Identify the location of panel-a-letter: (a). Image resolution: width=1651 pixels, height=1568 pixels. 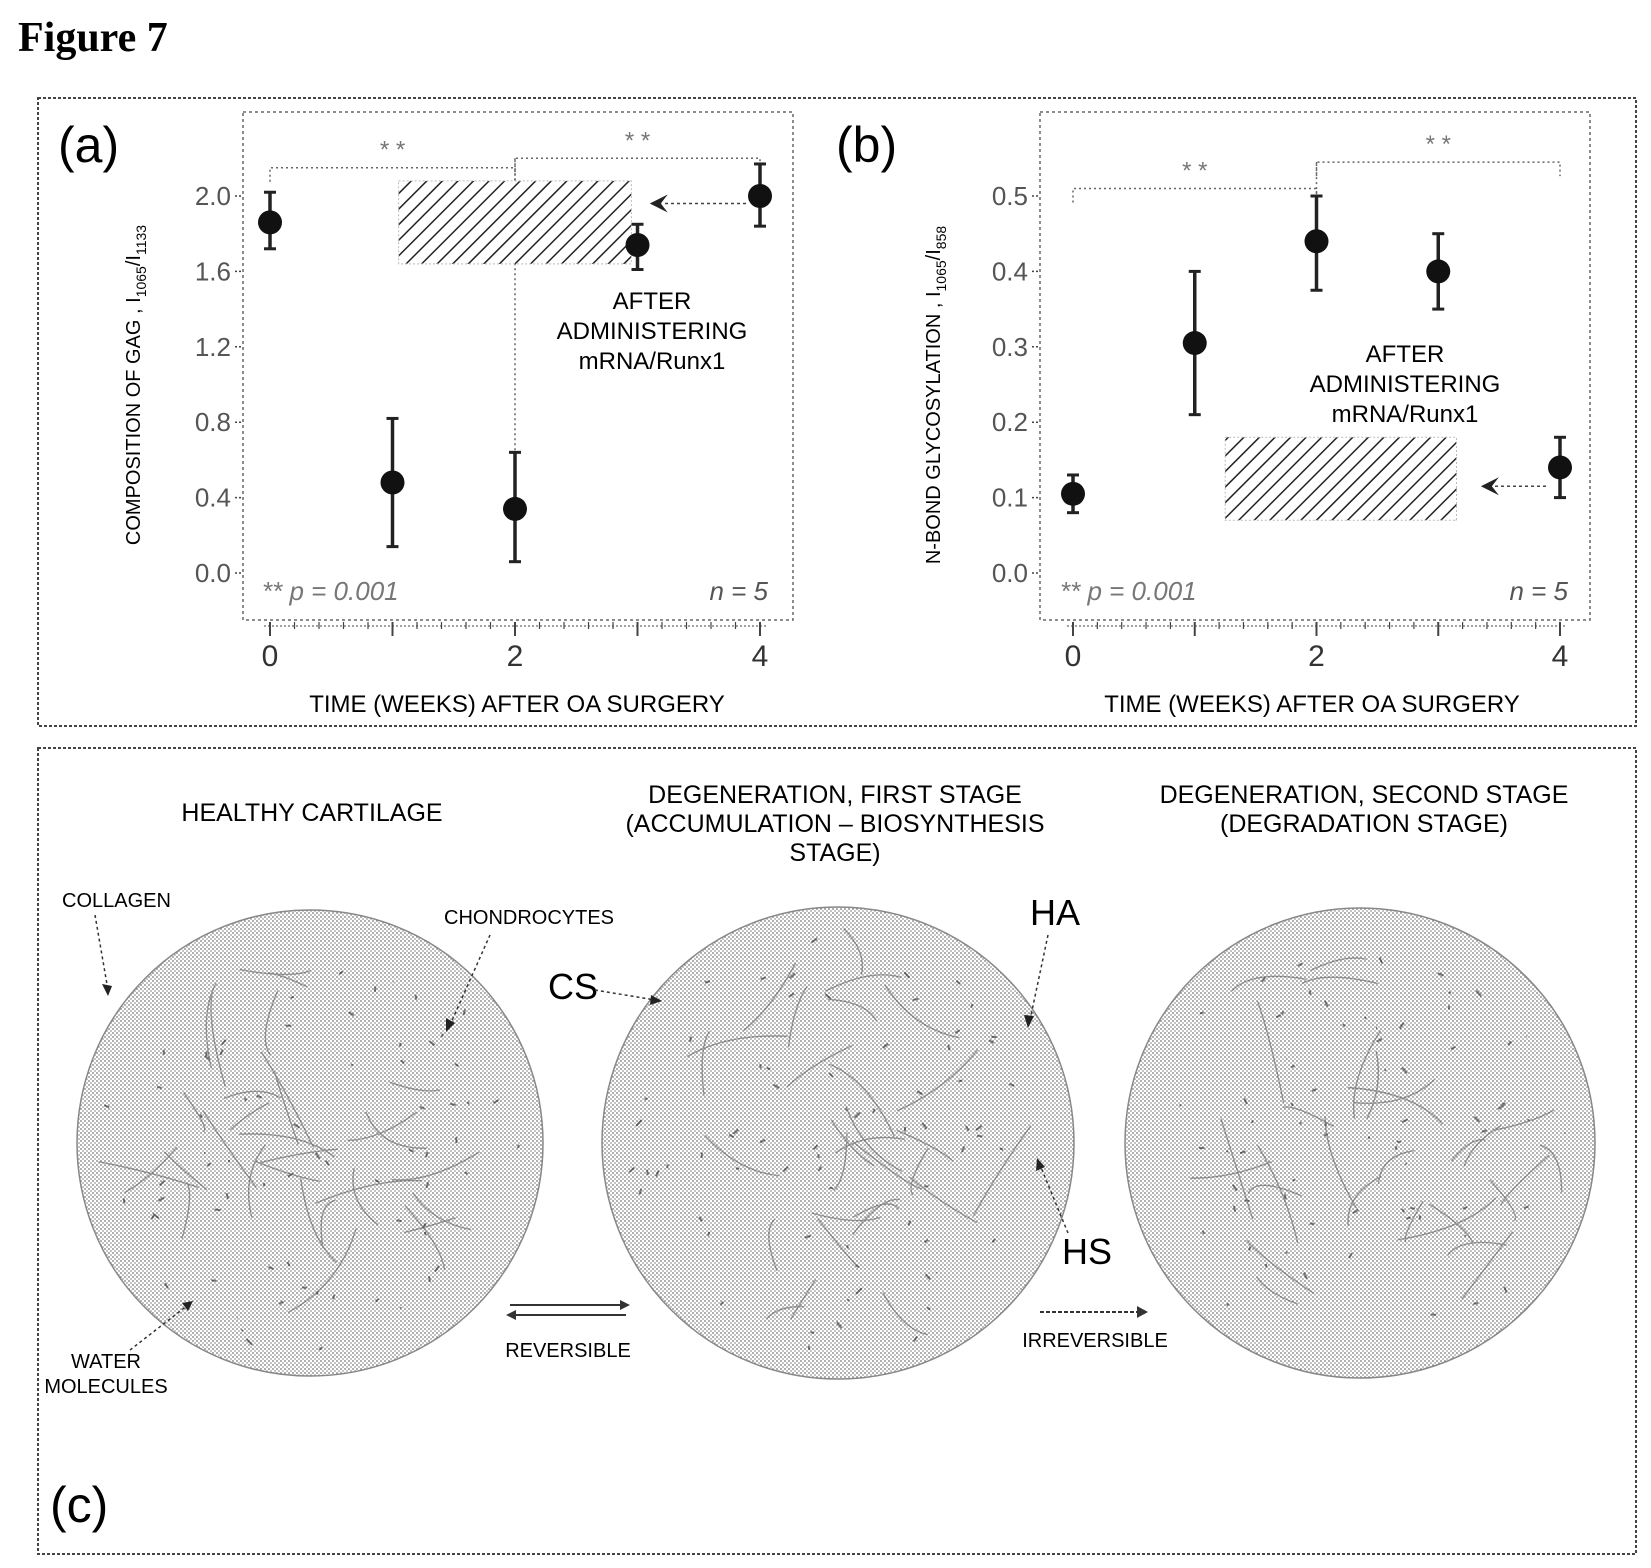
(88, 145).